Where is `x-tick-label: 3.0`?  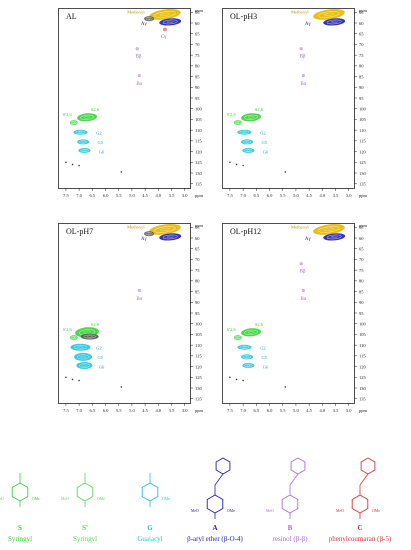
x-tick-label: 3.0 is located at coordinates (185, 195).